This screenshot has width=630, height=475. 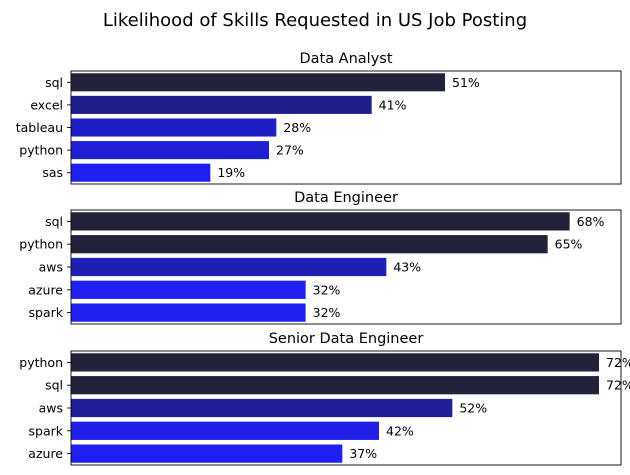 What do you see at coordinates (45, 453) in the screenshot?
I see `senior-data-engineer-tick-label-azure: azure` at bounding box center [45, 453].